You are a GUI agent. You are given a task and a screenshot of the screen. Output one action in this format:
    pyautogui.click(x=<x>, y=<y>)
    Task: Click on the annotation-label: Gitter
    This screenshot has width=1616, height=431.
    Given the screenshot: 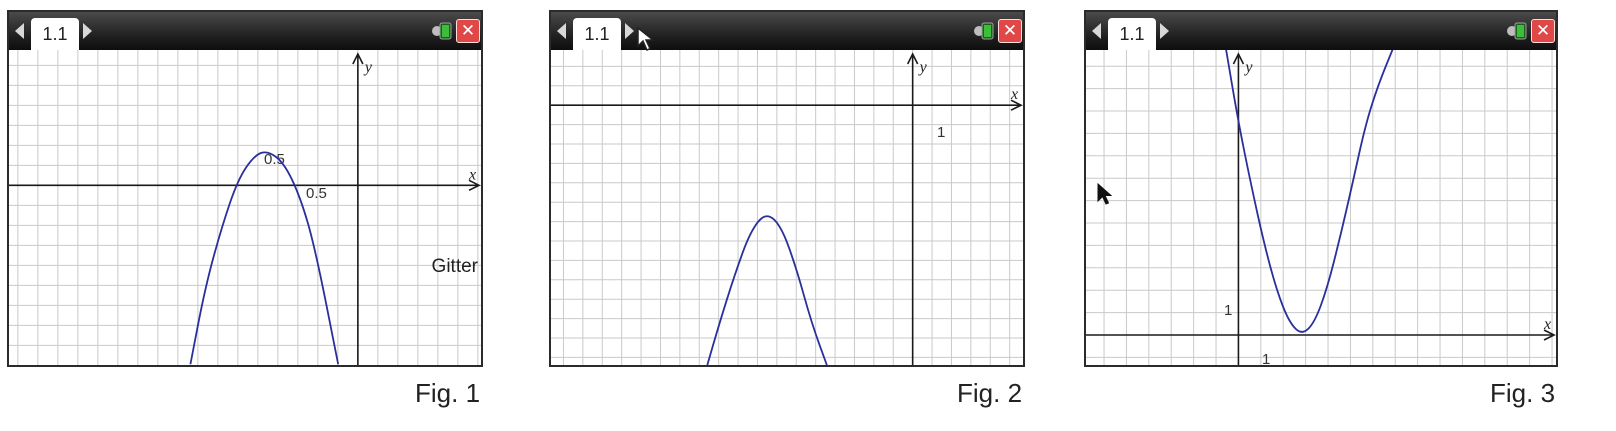 What is the action you would take?
    pyautogui.click(x=455, y=266)
    